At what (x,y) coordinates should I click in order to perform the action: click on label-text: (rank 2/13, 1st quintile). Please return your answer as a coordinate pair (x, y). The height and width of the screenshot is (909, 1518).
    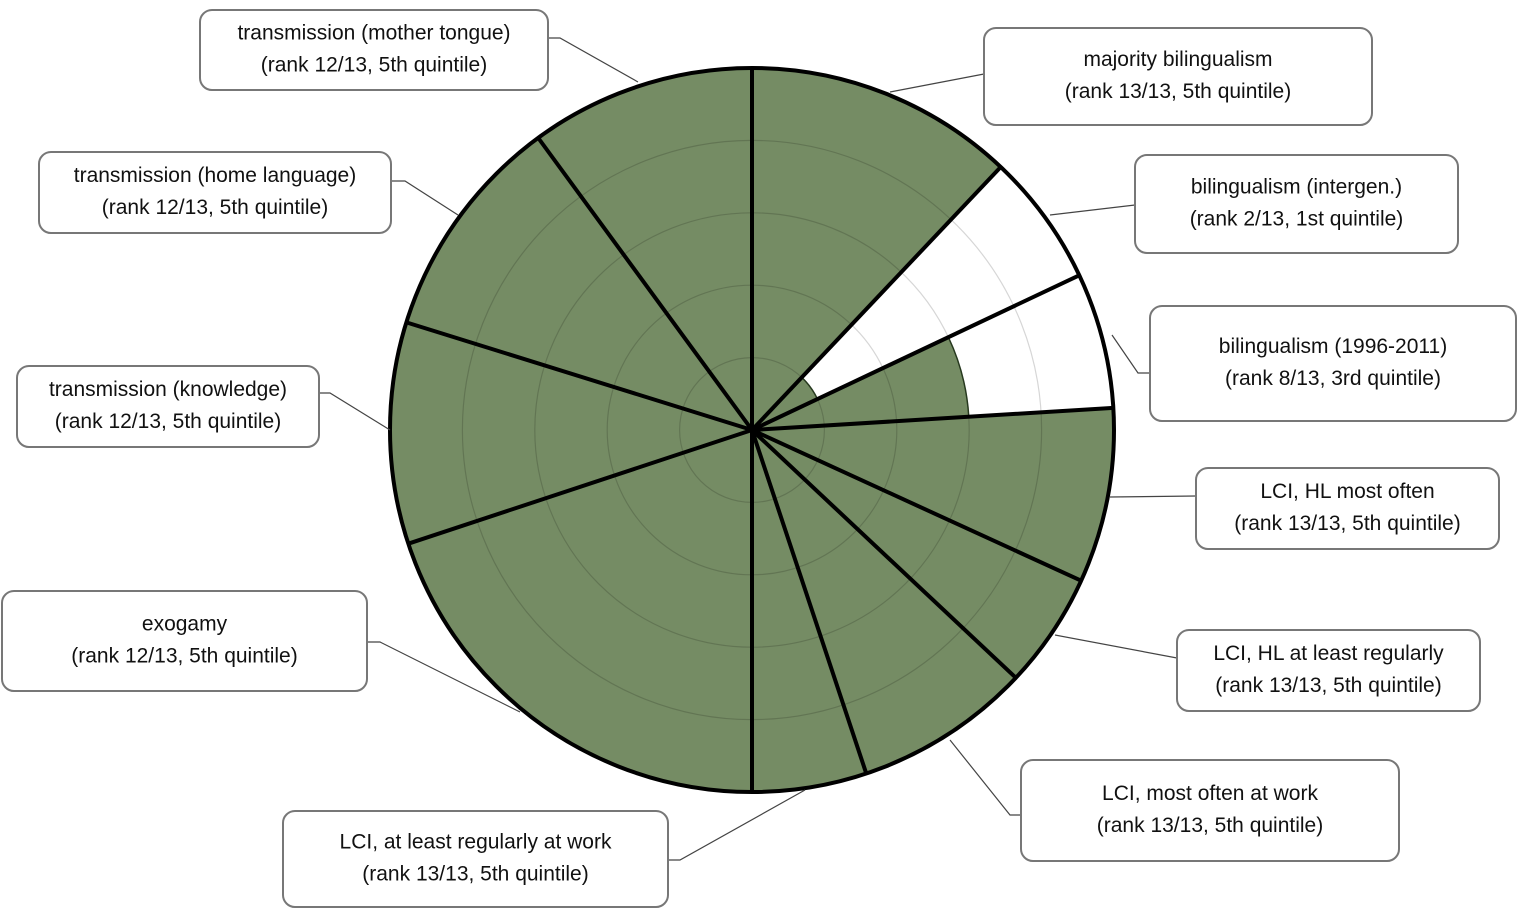
    Looking at the image, I should click on (1297, 219).